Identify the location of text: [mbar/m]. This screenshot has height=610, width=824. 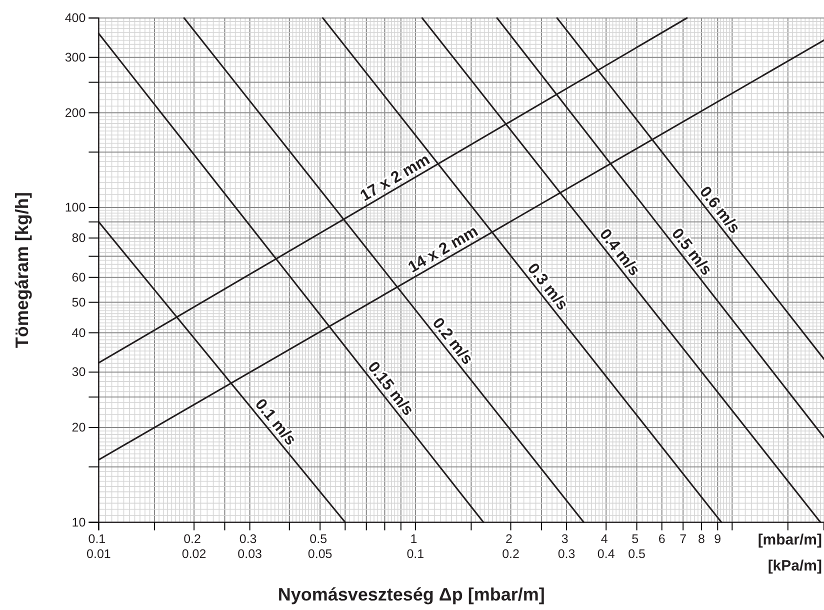
(790, 539).